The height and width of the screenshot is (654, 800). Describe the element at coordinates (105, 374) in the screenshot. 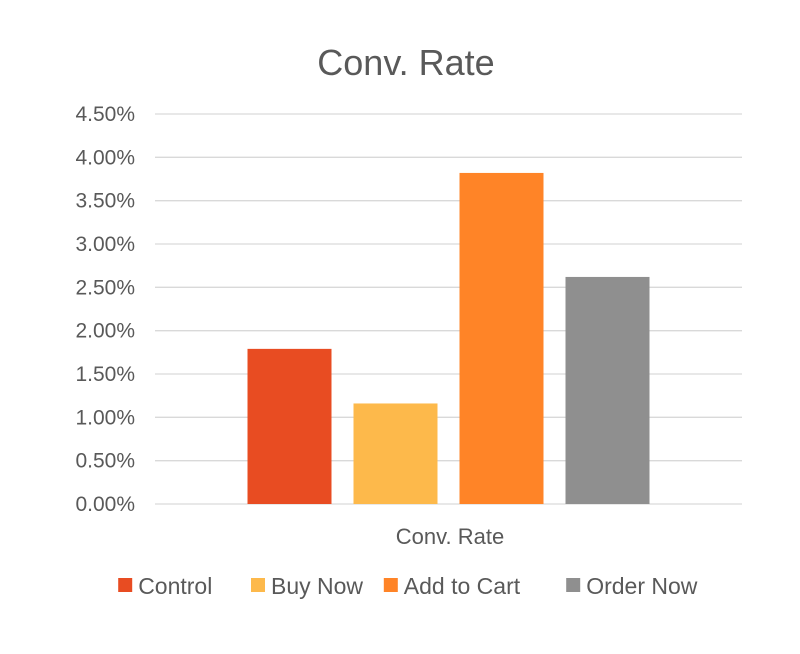

I see `y-tick-label: 1.50%` at that location.